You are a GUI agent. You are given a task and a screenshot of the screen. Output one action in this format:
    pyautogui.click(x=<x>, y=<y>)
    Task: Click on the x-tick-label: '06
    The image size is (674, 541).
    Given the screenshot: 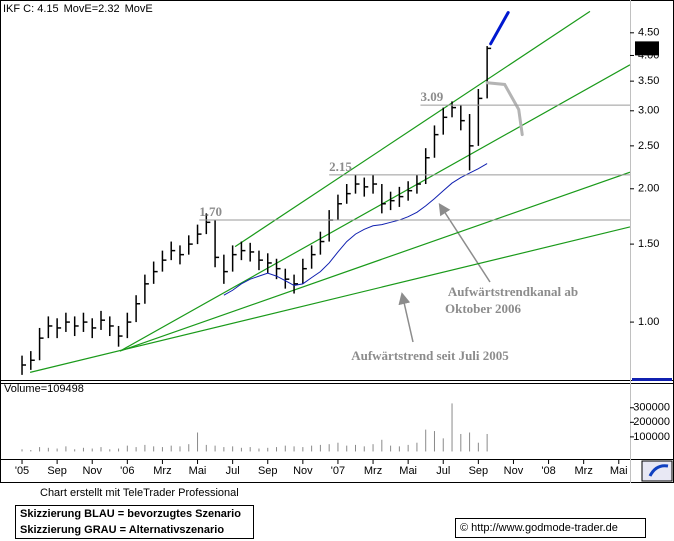 What is the action you would take?
    pyautogui.click(x=127, y=471)
    